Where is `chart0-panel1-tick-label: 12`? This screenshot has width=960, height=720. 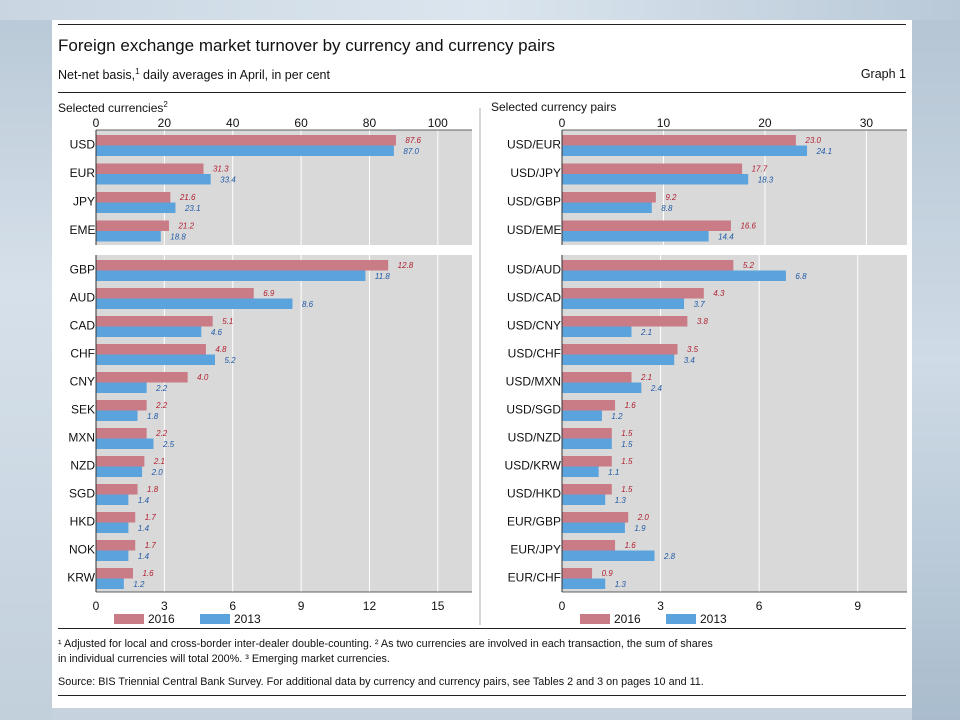
chart0-panel1-tick-label: 12 is located at coordinates (370, 606).